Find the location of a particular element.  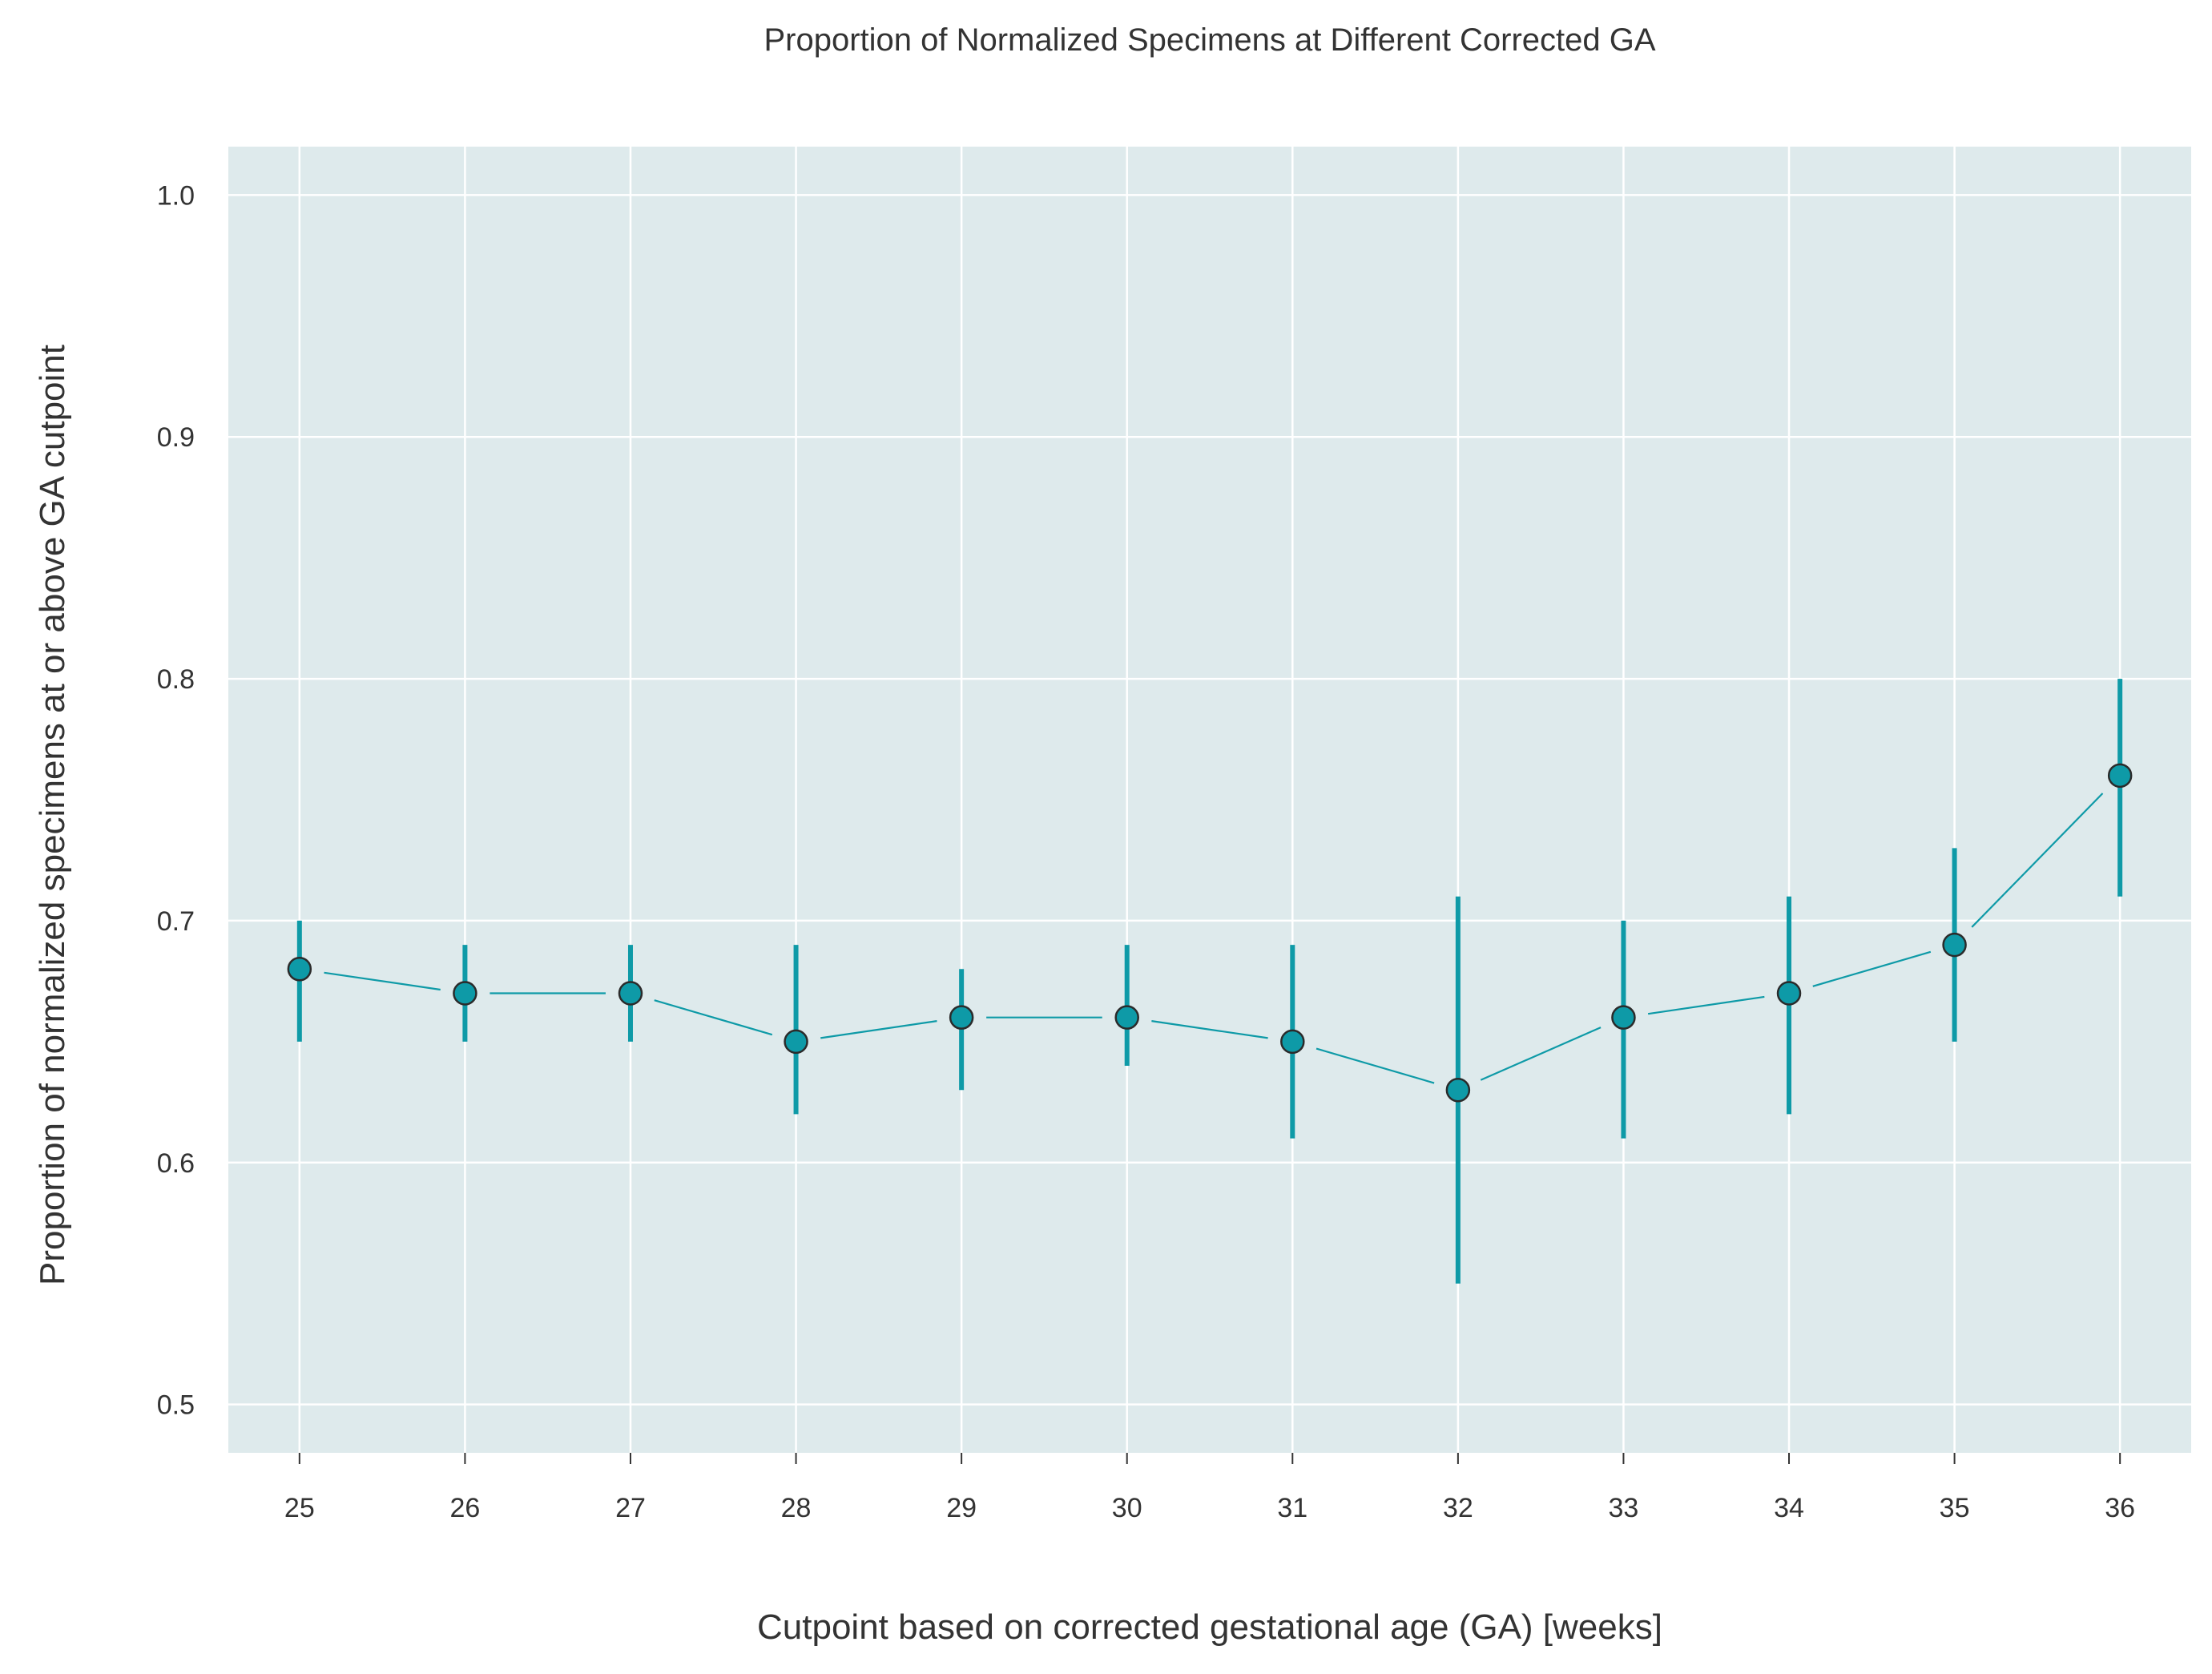

x-tick-label: 36 is located at coordinates (2120, 1508).